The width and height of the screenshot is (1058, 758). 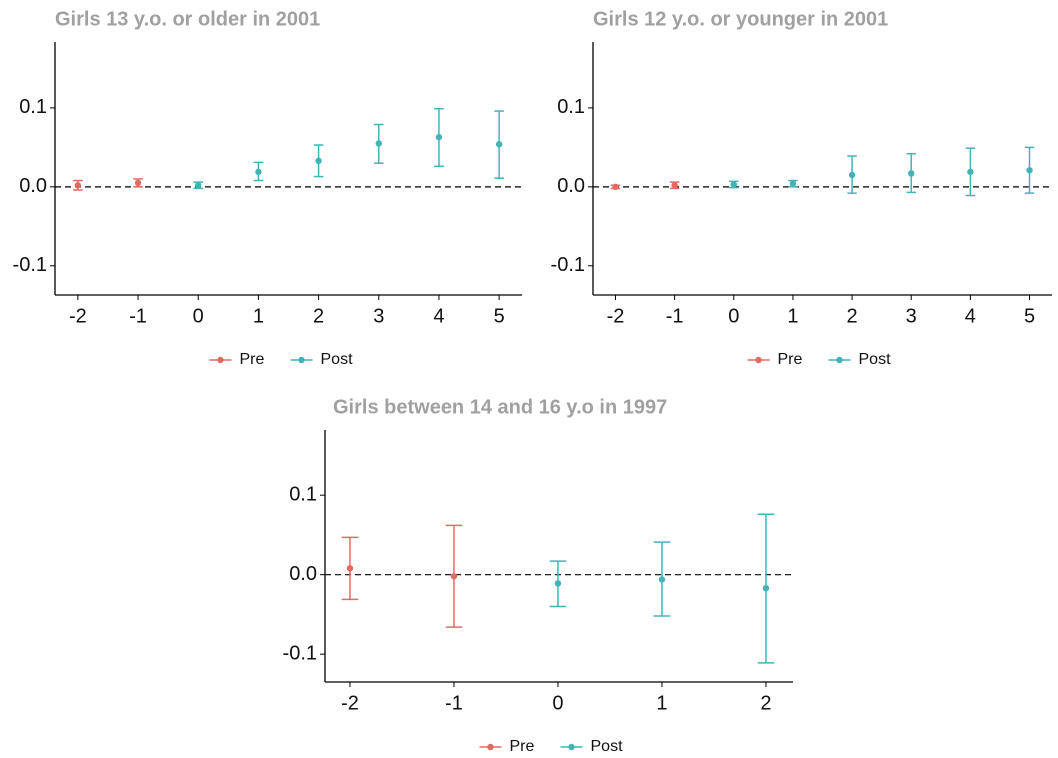 What do you see at coordinates (740, 19) in the screenshot?
I see `chart-title: Girls 12 y.o. or younger in 2001` at bounding box center [740, 19].